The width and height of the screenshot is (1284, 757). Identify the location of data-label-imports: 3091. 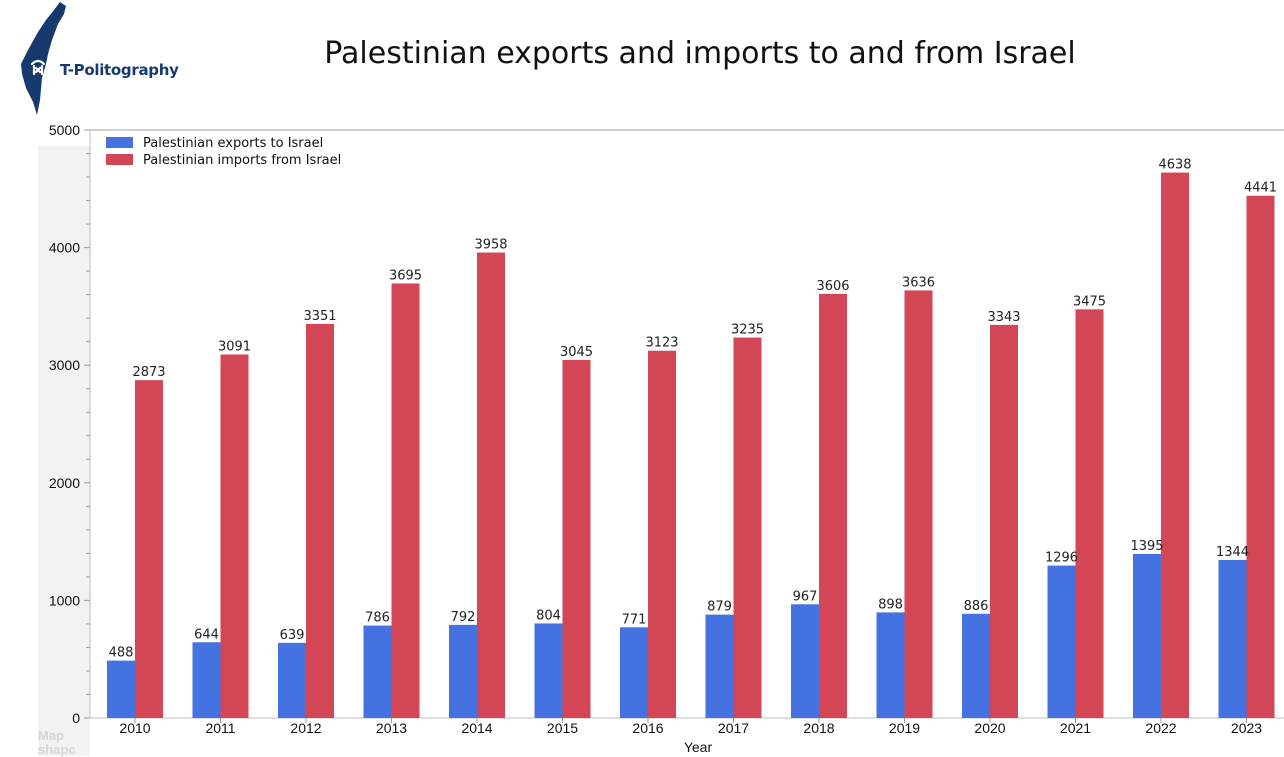
(234, 346).